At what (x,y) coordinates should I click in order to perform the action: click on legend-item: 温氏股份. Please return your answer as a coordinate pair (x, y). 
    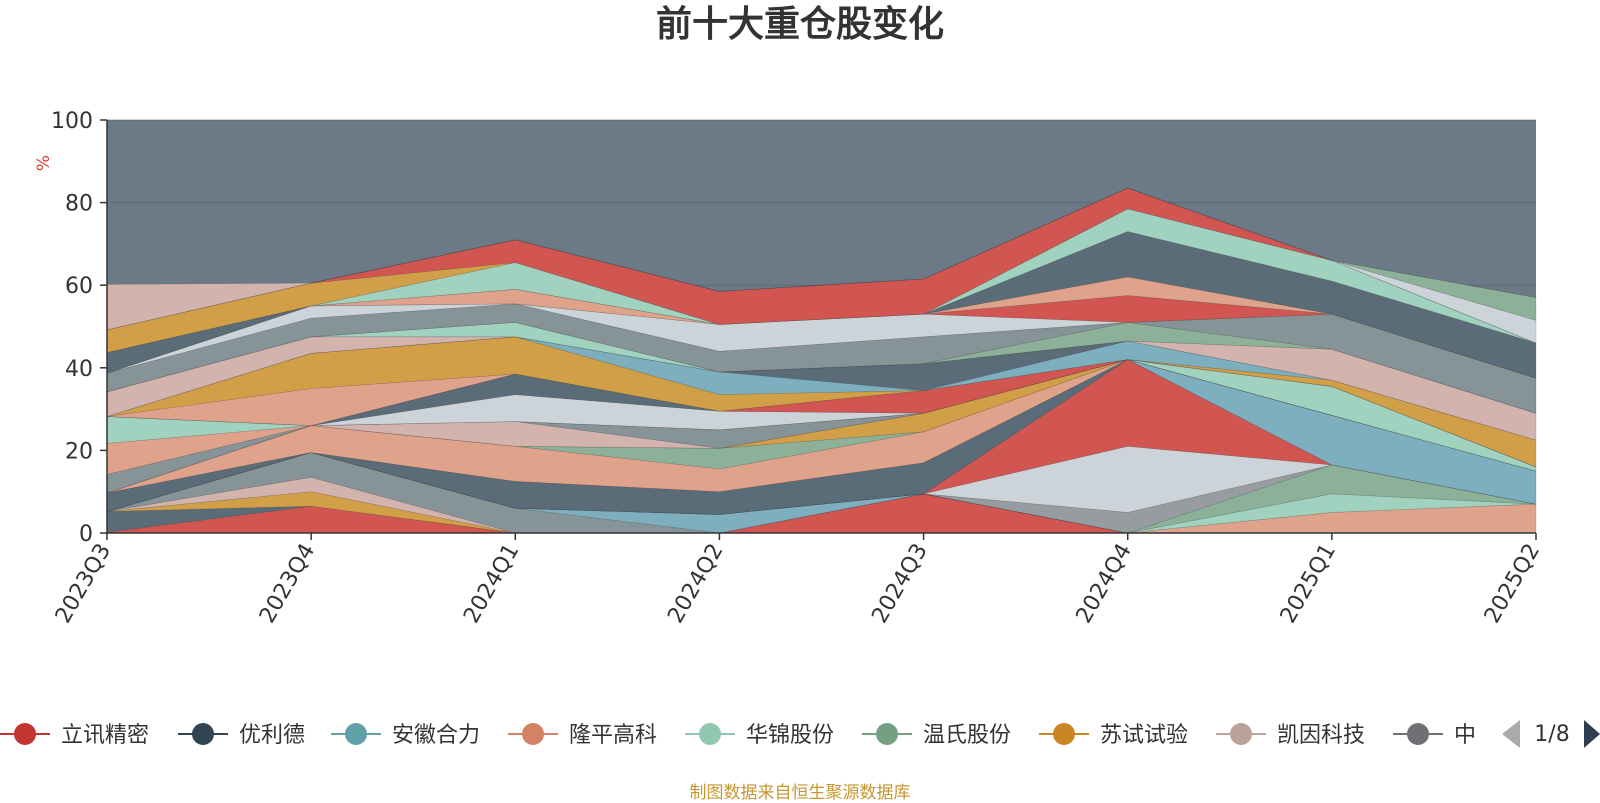
    Looking at the image, I should click on (936, 735).